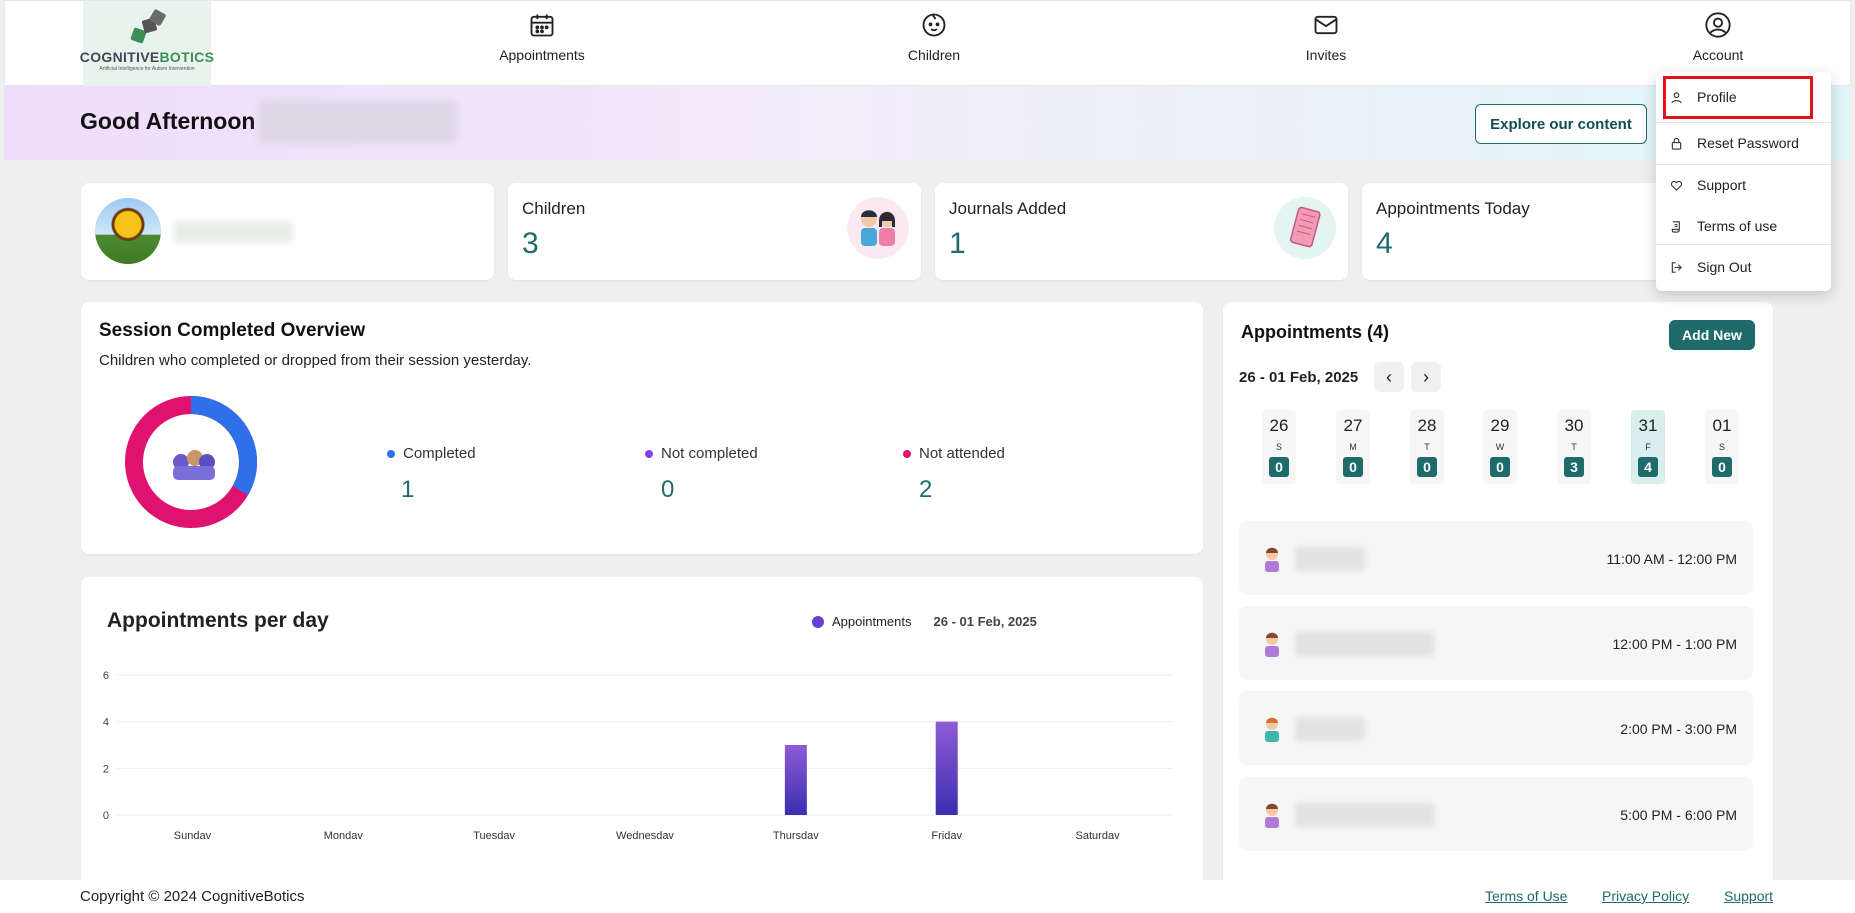 The image size is (1855, 913). I want to click on nav-appointments: Appointments, so click(542, 37).